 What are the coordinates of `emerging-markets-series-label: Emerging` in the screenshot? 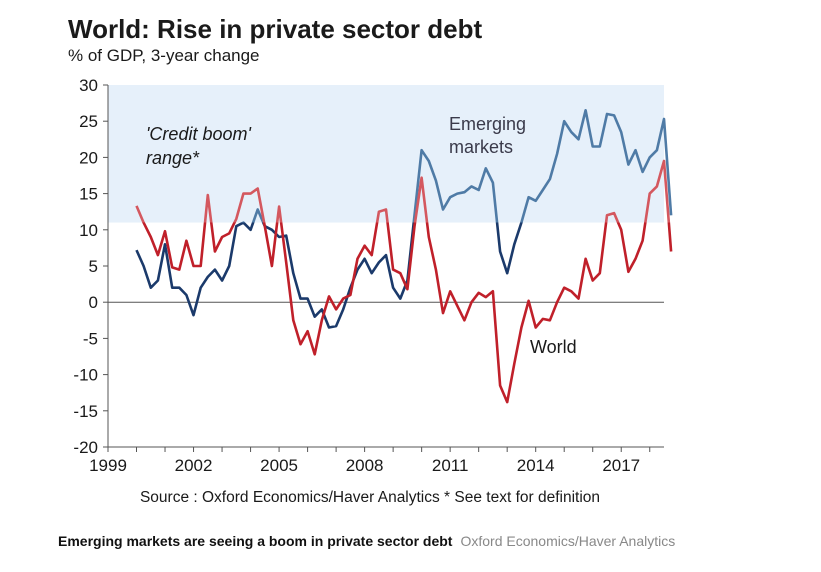 It's located at (487, 124).